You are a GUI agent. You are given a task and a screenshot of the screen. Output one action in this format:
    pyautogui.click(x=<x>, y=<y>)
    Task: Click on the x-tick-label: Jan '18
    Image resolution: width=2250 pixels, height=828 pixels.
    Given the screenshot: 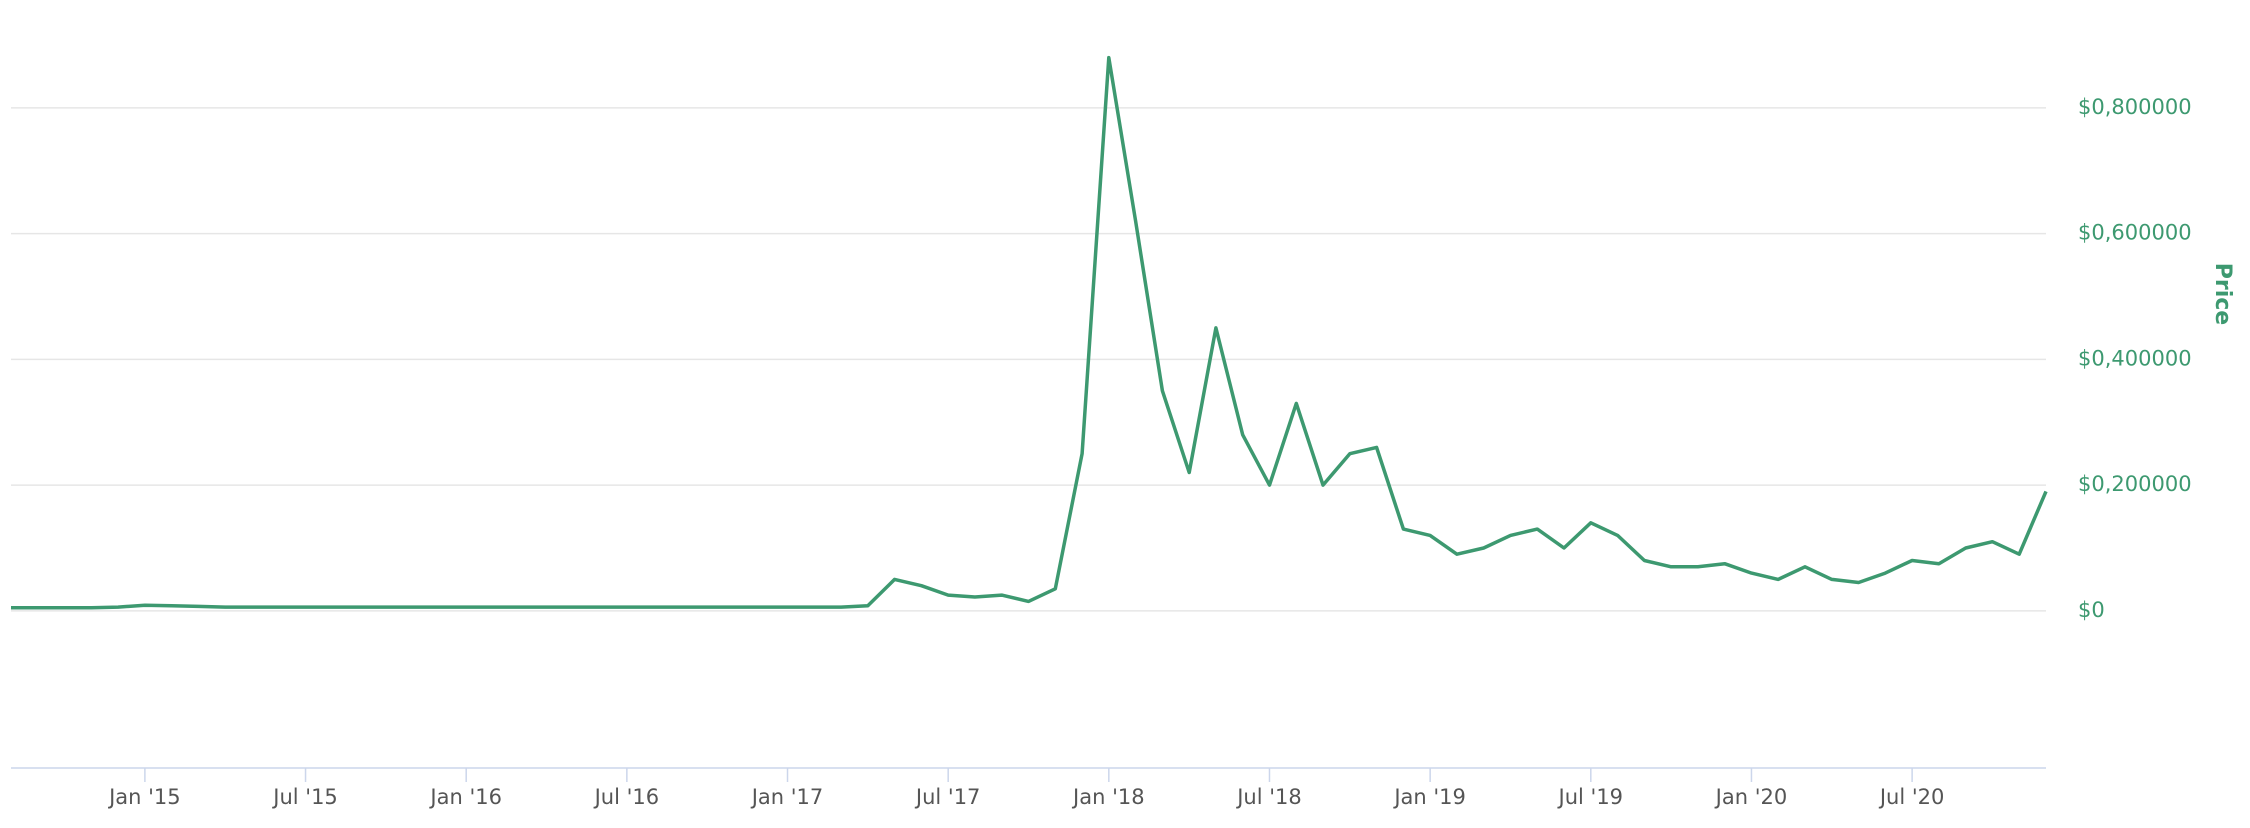 What is the action you would take?
    pyautogui.click(x=1108, y=797)
    